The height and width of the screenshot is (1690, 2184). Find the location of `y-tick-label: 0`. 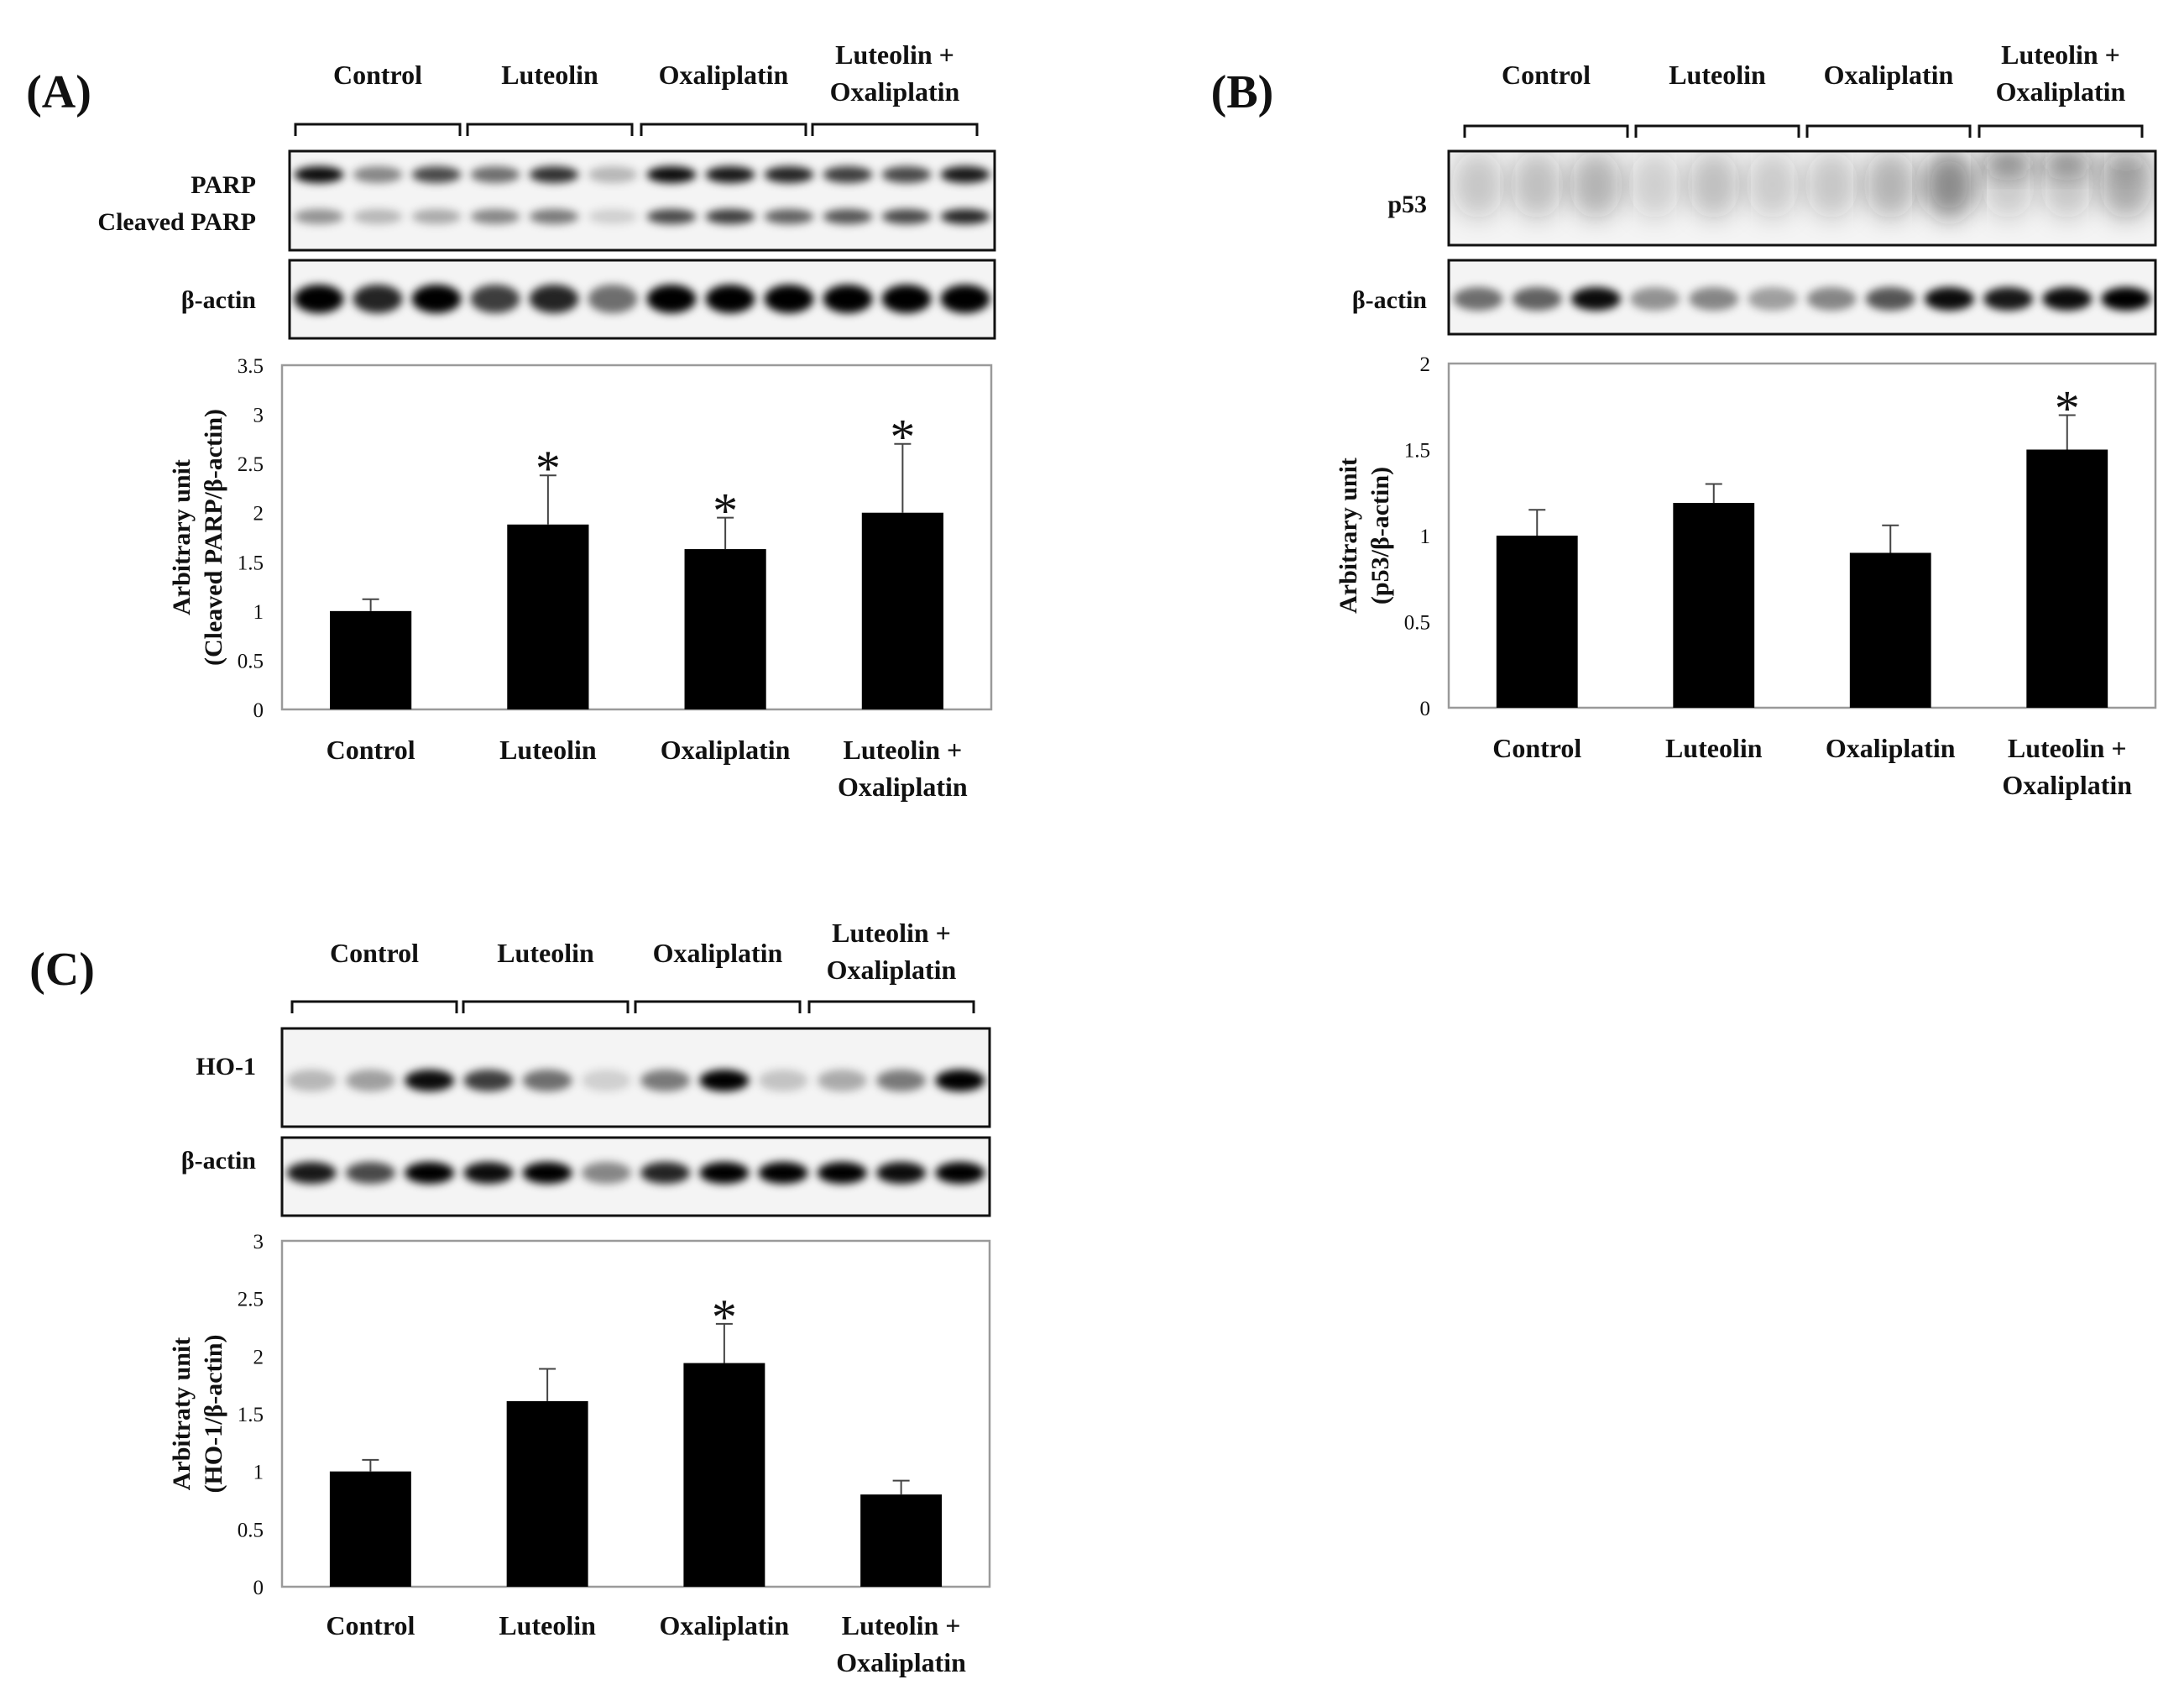

y-tick-label: 0 is located at coordinates (258, 710).